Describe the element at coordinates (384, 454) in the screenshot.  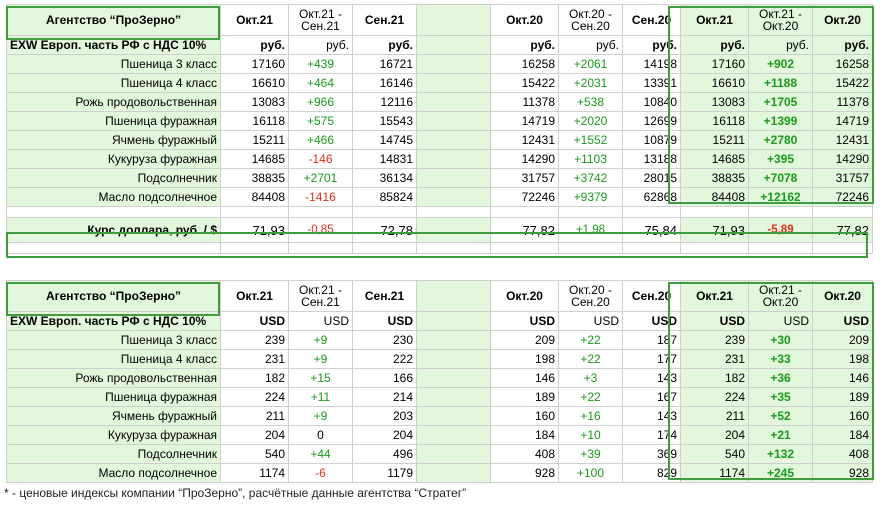
I see `value-cell: 496` at that location.